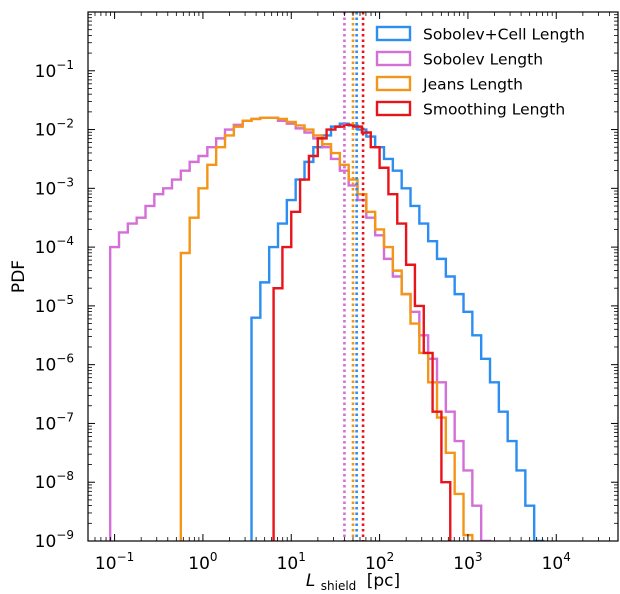  Describe the element at coordinates (383, 581) in the screenshot. I see `x-axis-label-unit: [pc]` at that location.